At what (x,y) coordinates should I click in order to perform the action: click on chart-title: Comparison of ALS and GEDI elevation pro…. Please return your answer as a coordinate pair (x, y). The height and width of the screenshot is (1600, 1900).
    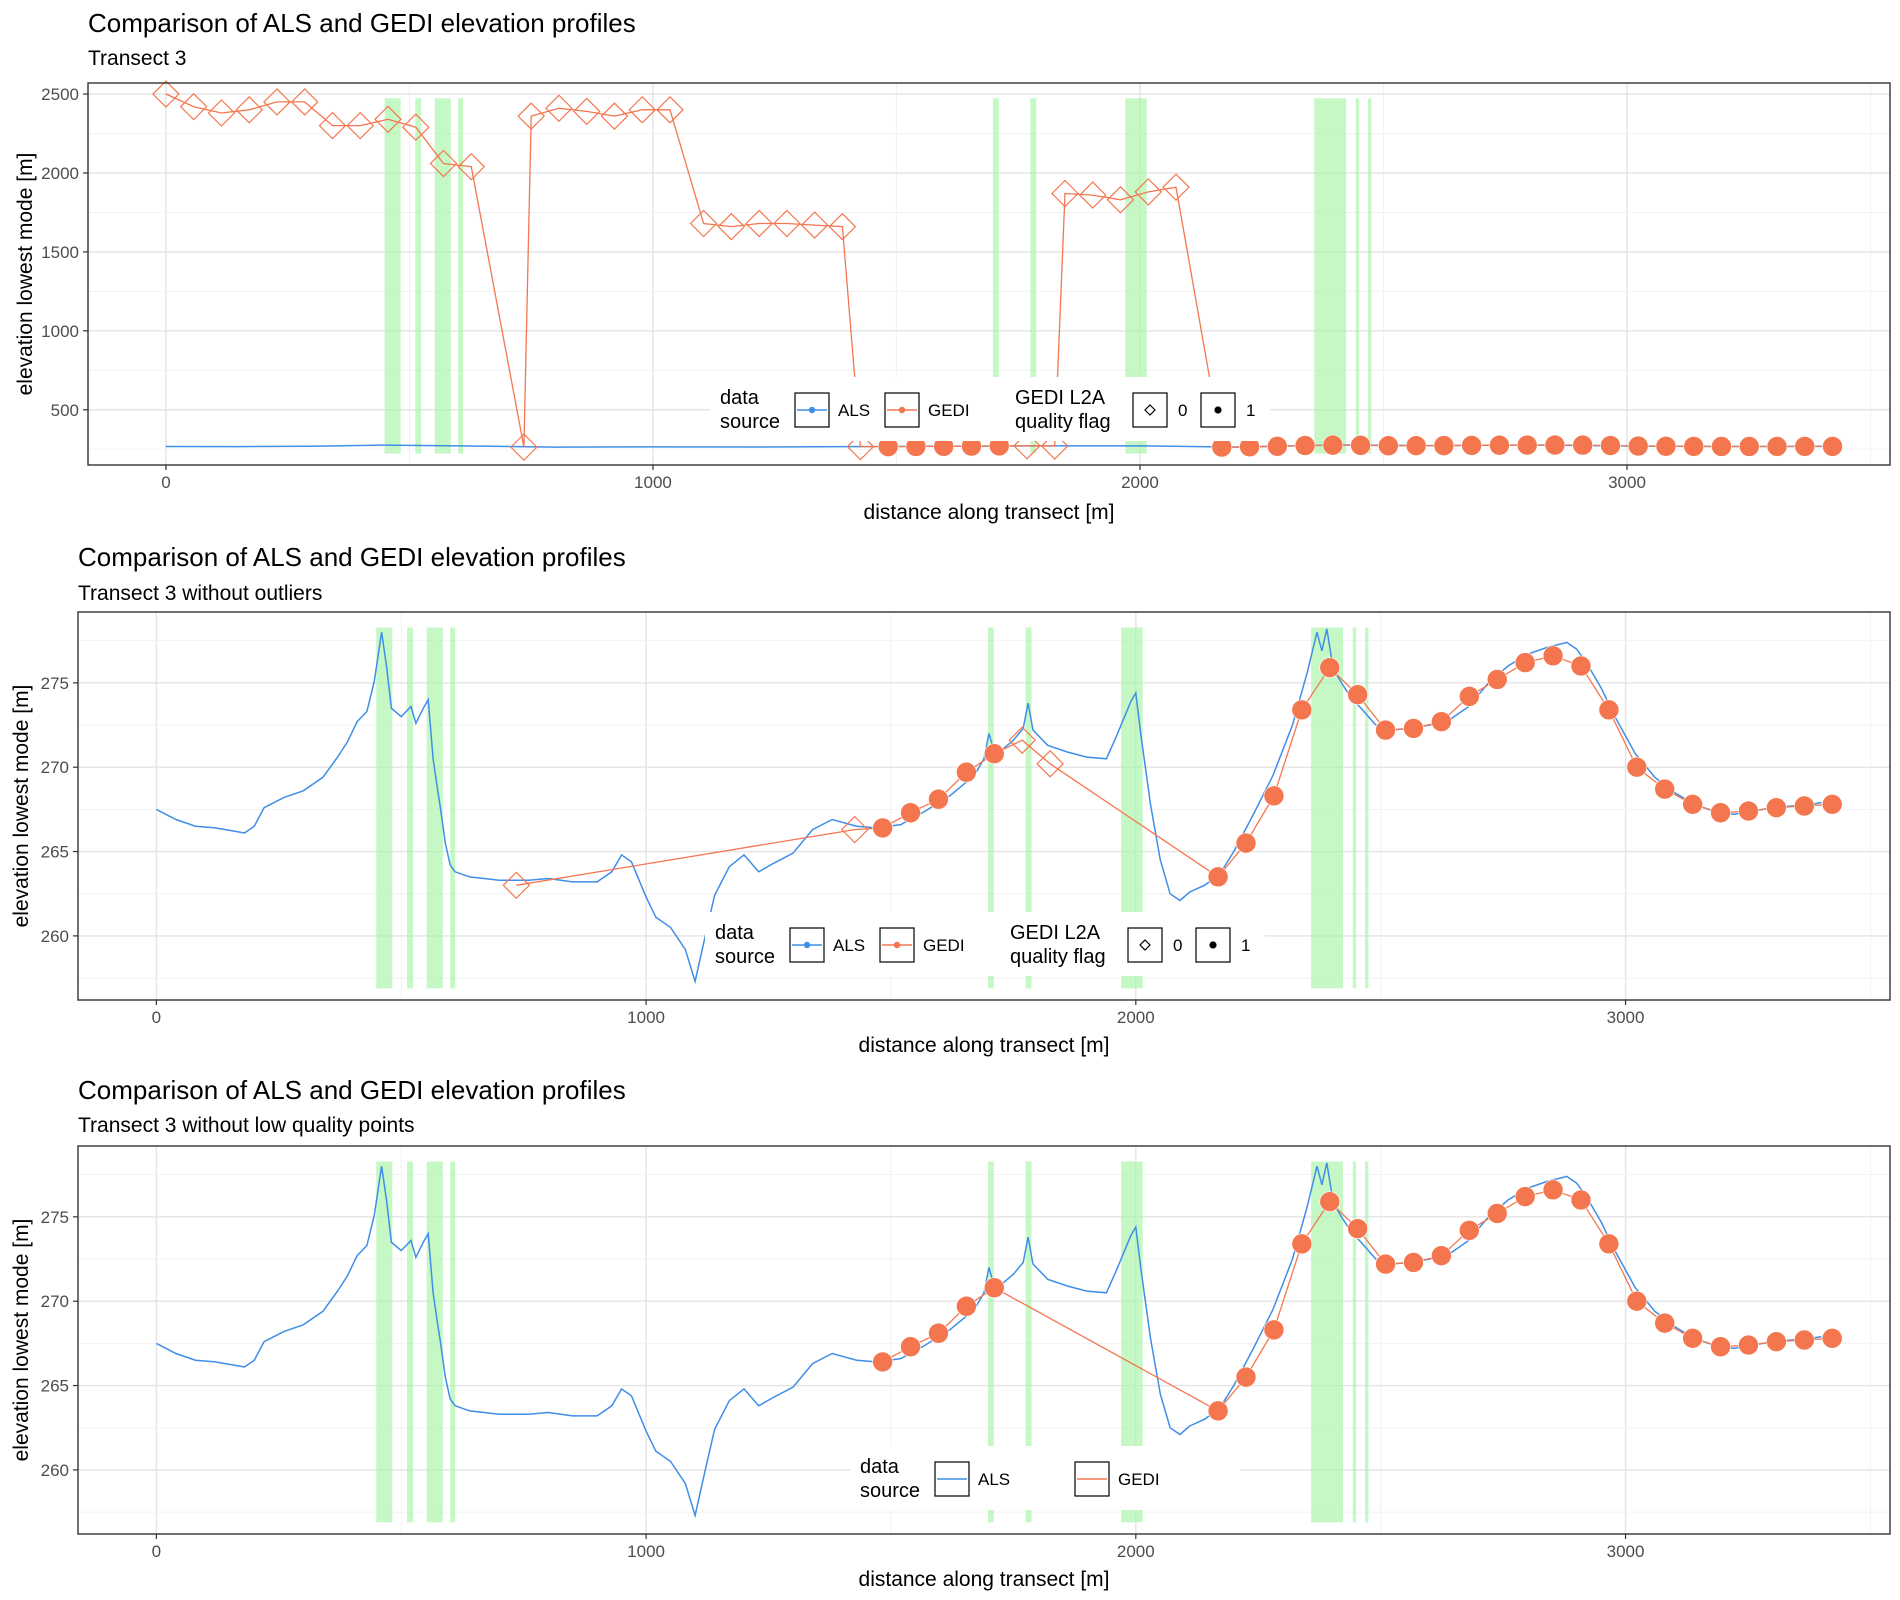
    Looking at the image, I should click on (352, 557).